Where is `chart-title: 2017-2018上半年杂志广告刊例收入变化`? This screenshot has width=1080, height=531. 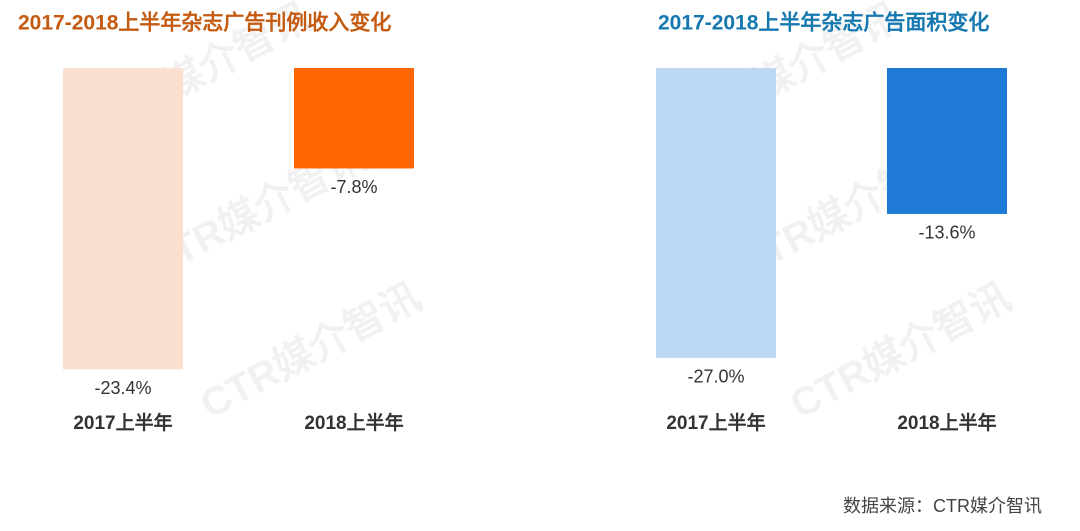 chart-title: 2017-2018上半年杂志广告刊例收入变化 is located at coordinates (204, 23).